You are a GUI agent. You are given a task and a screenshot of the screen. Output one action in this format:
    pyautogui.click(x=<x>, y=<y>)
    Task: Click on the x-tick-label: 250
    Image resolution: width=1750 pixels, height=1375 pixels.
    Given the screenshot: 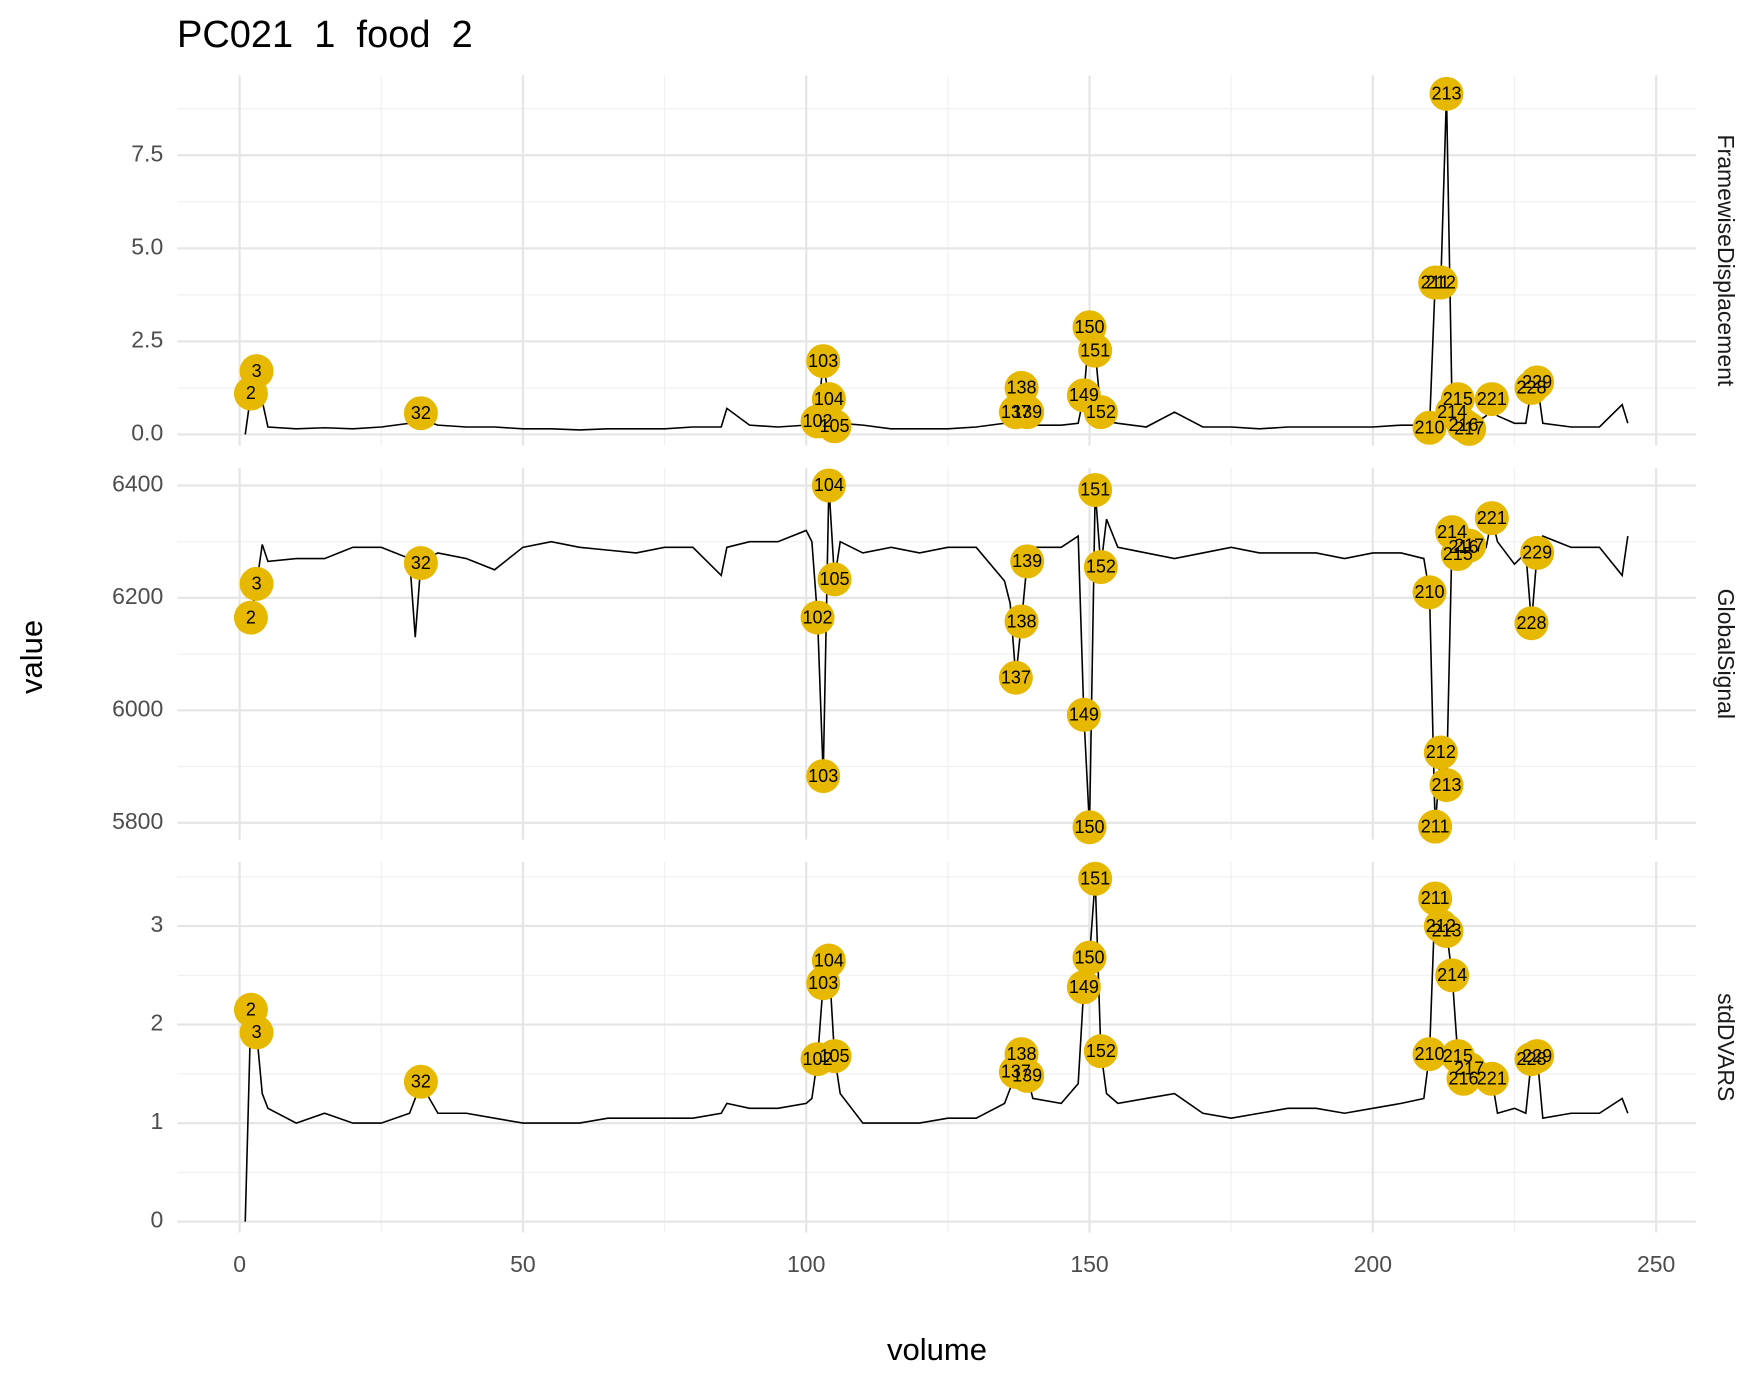 What is the action you would take?
    pyautogui.click(x=1656, y=1264)
    